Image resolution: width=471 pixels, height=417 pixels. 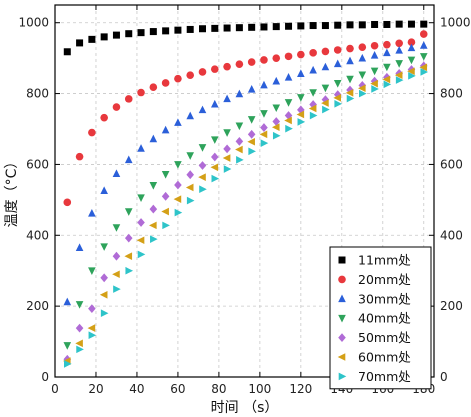 What do you see at coordinates (455, 23) in the screenshot?
I see `y-tick-label-right: 1000` at bounding box center [455, 23].